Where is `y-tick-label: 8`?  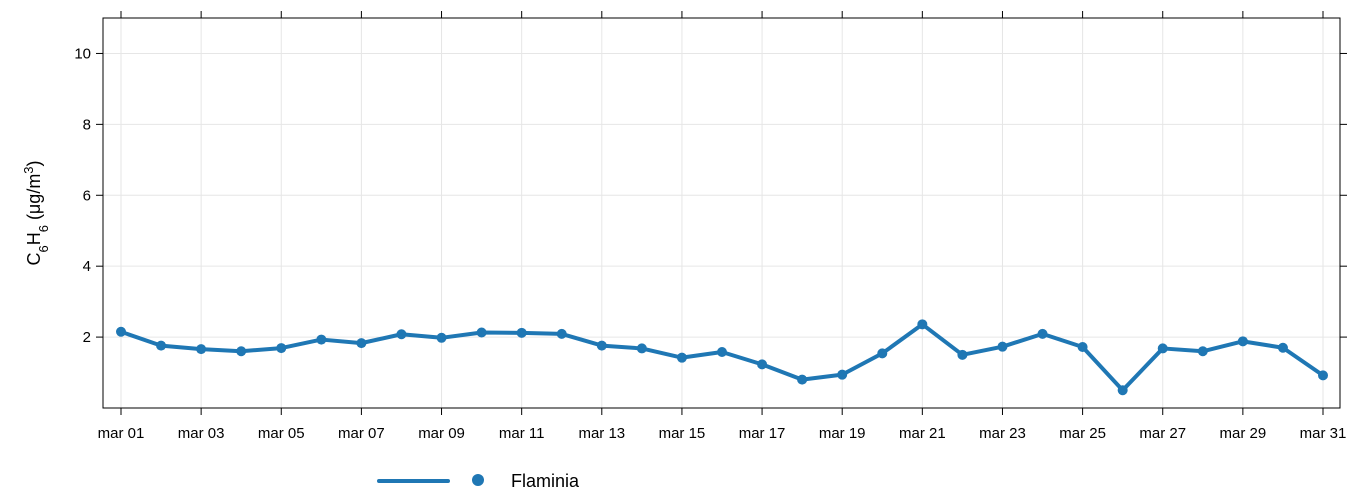
y-tick-label: 8 is located at coordinates (87, 124).